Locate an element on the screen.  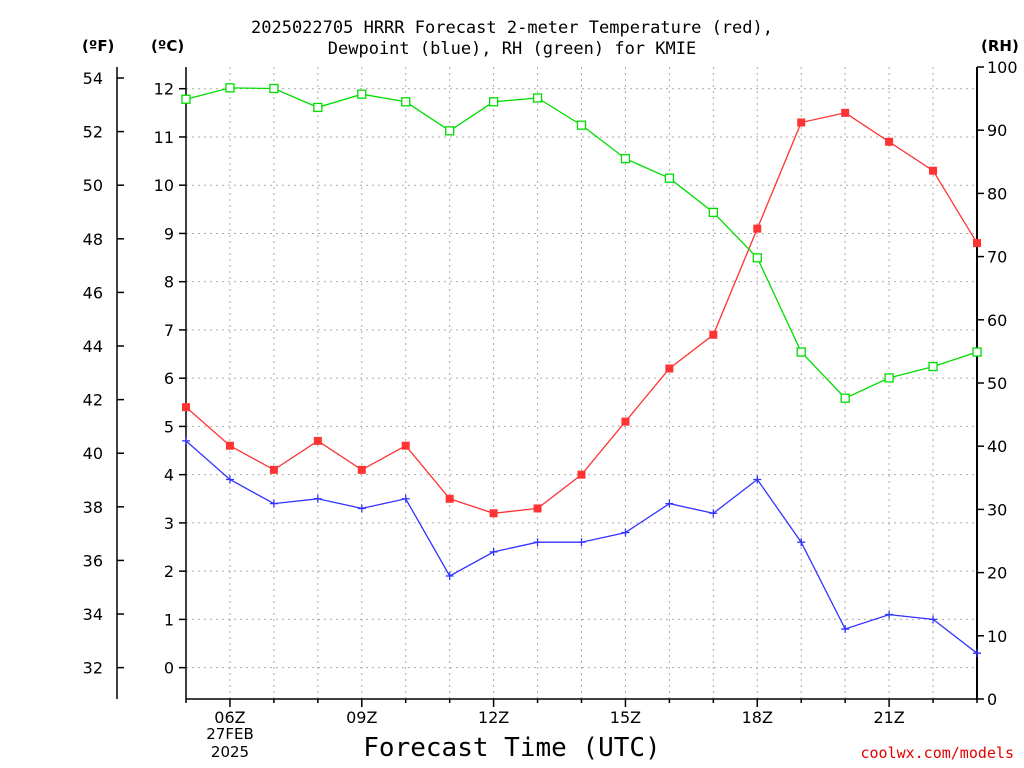
fahrenheit-tick-label: 32 is located at coordinates (93, 668).